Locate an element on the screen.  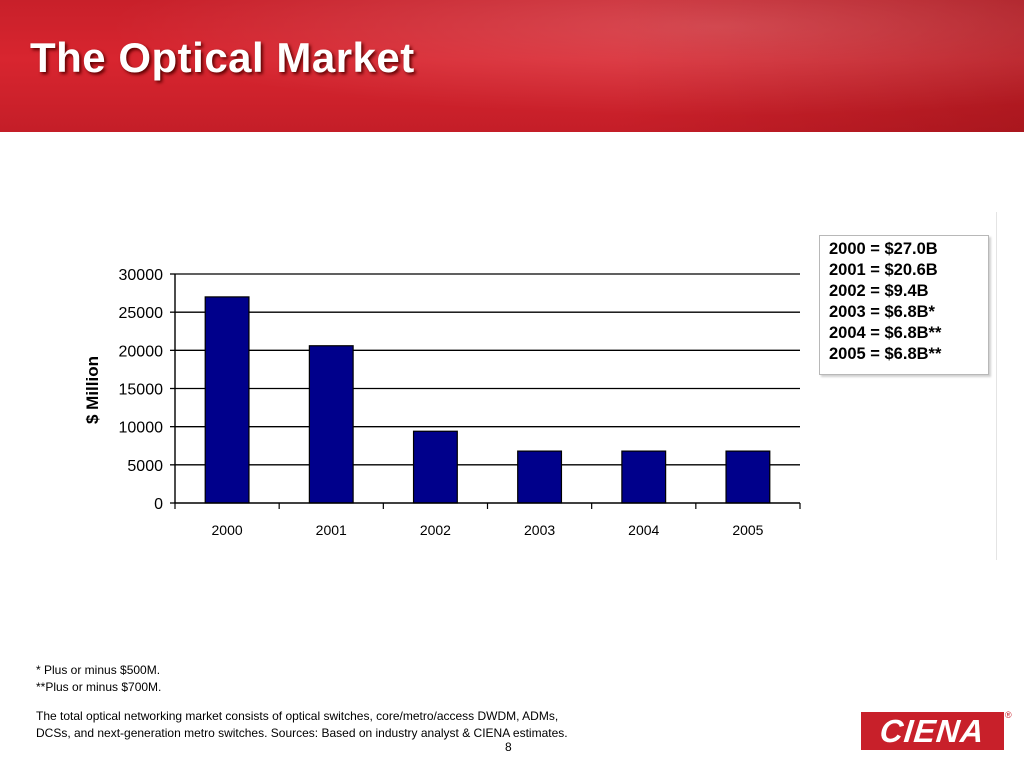
x-tick-label: 2004 is located at coordinates (643, 530).